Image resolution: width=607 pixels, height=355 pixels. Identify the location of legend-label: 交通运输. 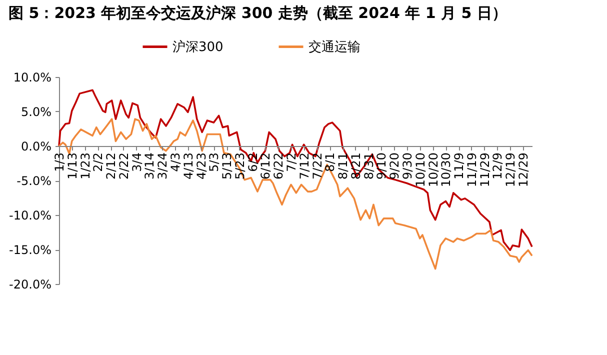
(334, 46).